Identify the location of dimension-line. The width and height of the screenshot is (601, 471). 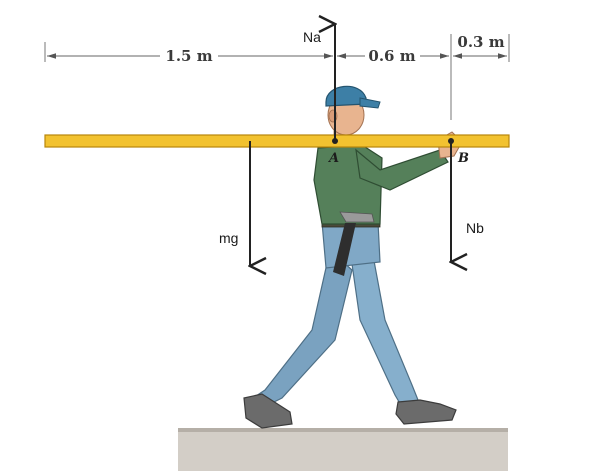
(277, 77).